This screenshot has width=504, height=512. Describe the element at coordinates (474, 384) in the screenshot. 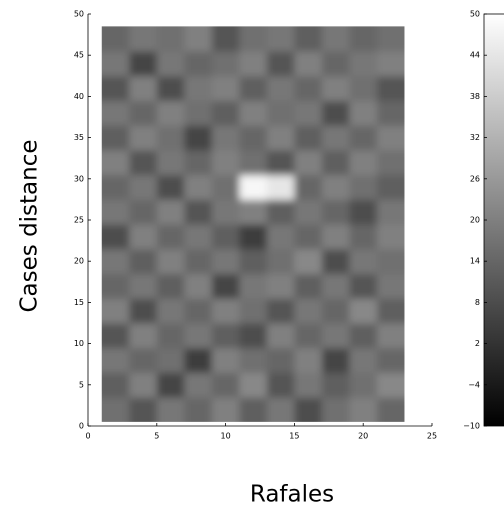

I see `colorbar-tick-label: −4` at that location.